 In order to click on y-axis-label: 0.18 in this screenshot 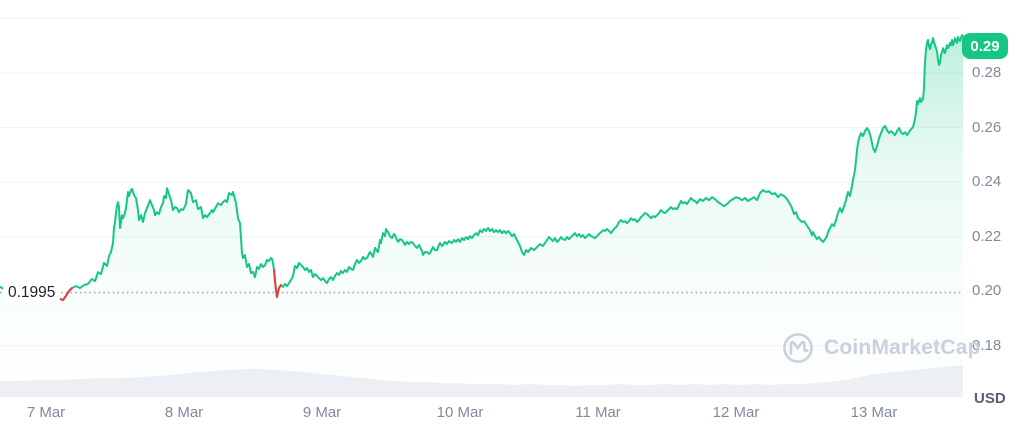, I will do `click(987, 345)`.